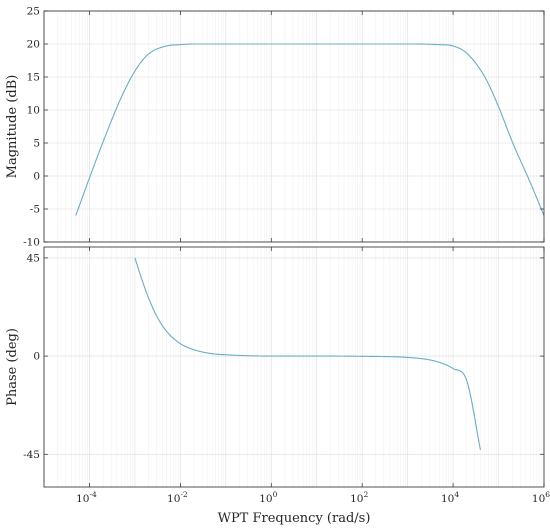 This screenshot has height=531, width=550. Describe the element at coordinates (33, 78) in the screenshot. I see `magnitude-y-tick-label: 15` at that location.